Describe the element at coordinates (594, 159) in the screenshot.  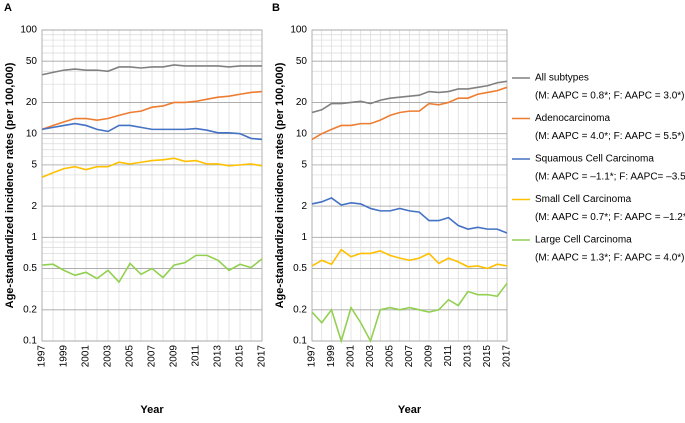
I see `legend-label: Squamous Cell Carcinoma` at that location.